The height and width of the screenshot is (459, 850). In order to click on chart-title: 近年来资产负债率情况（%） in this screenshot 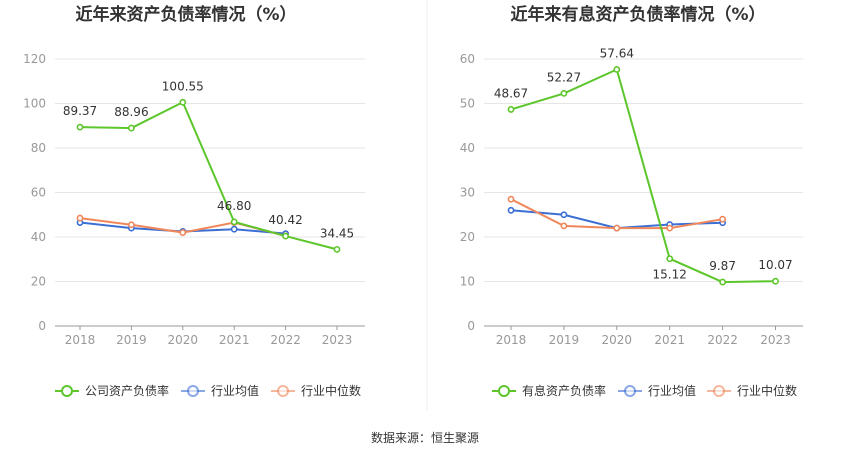, I will do `click(185, 14)`.